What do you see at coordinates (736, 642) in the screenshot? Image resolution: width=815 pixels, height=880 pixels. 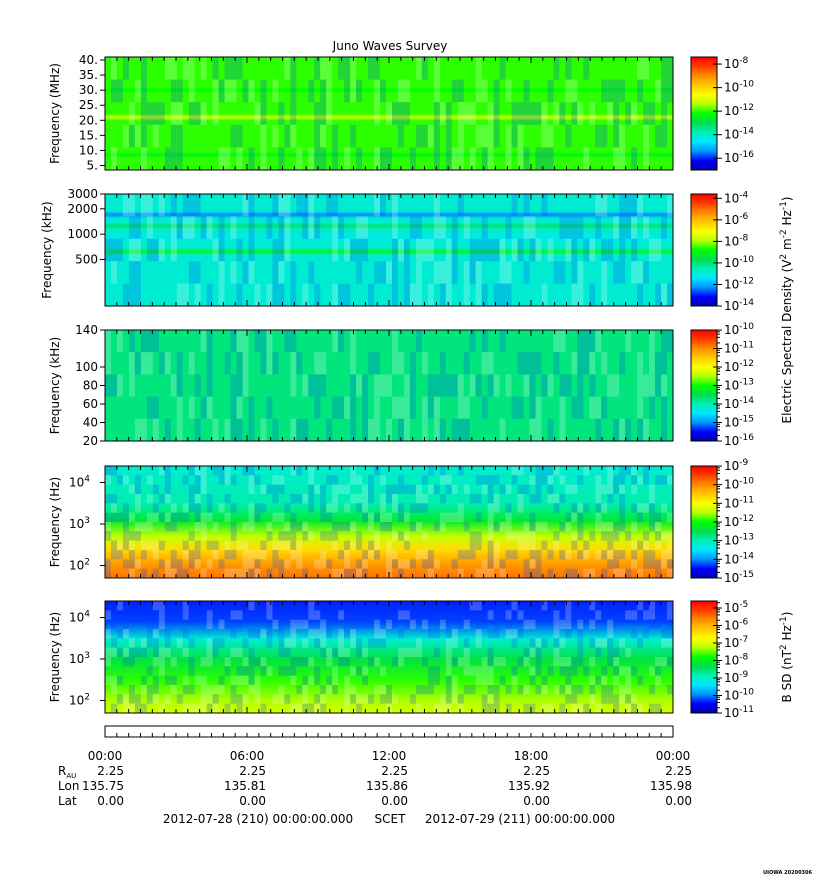 I see `colorbar-tick-label: 10⁻⁷` at bounding box center [736, 642].